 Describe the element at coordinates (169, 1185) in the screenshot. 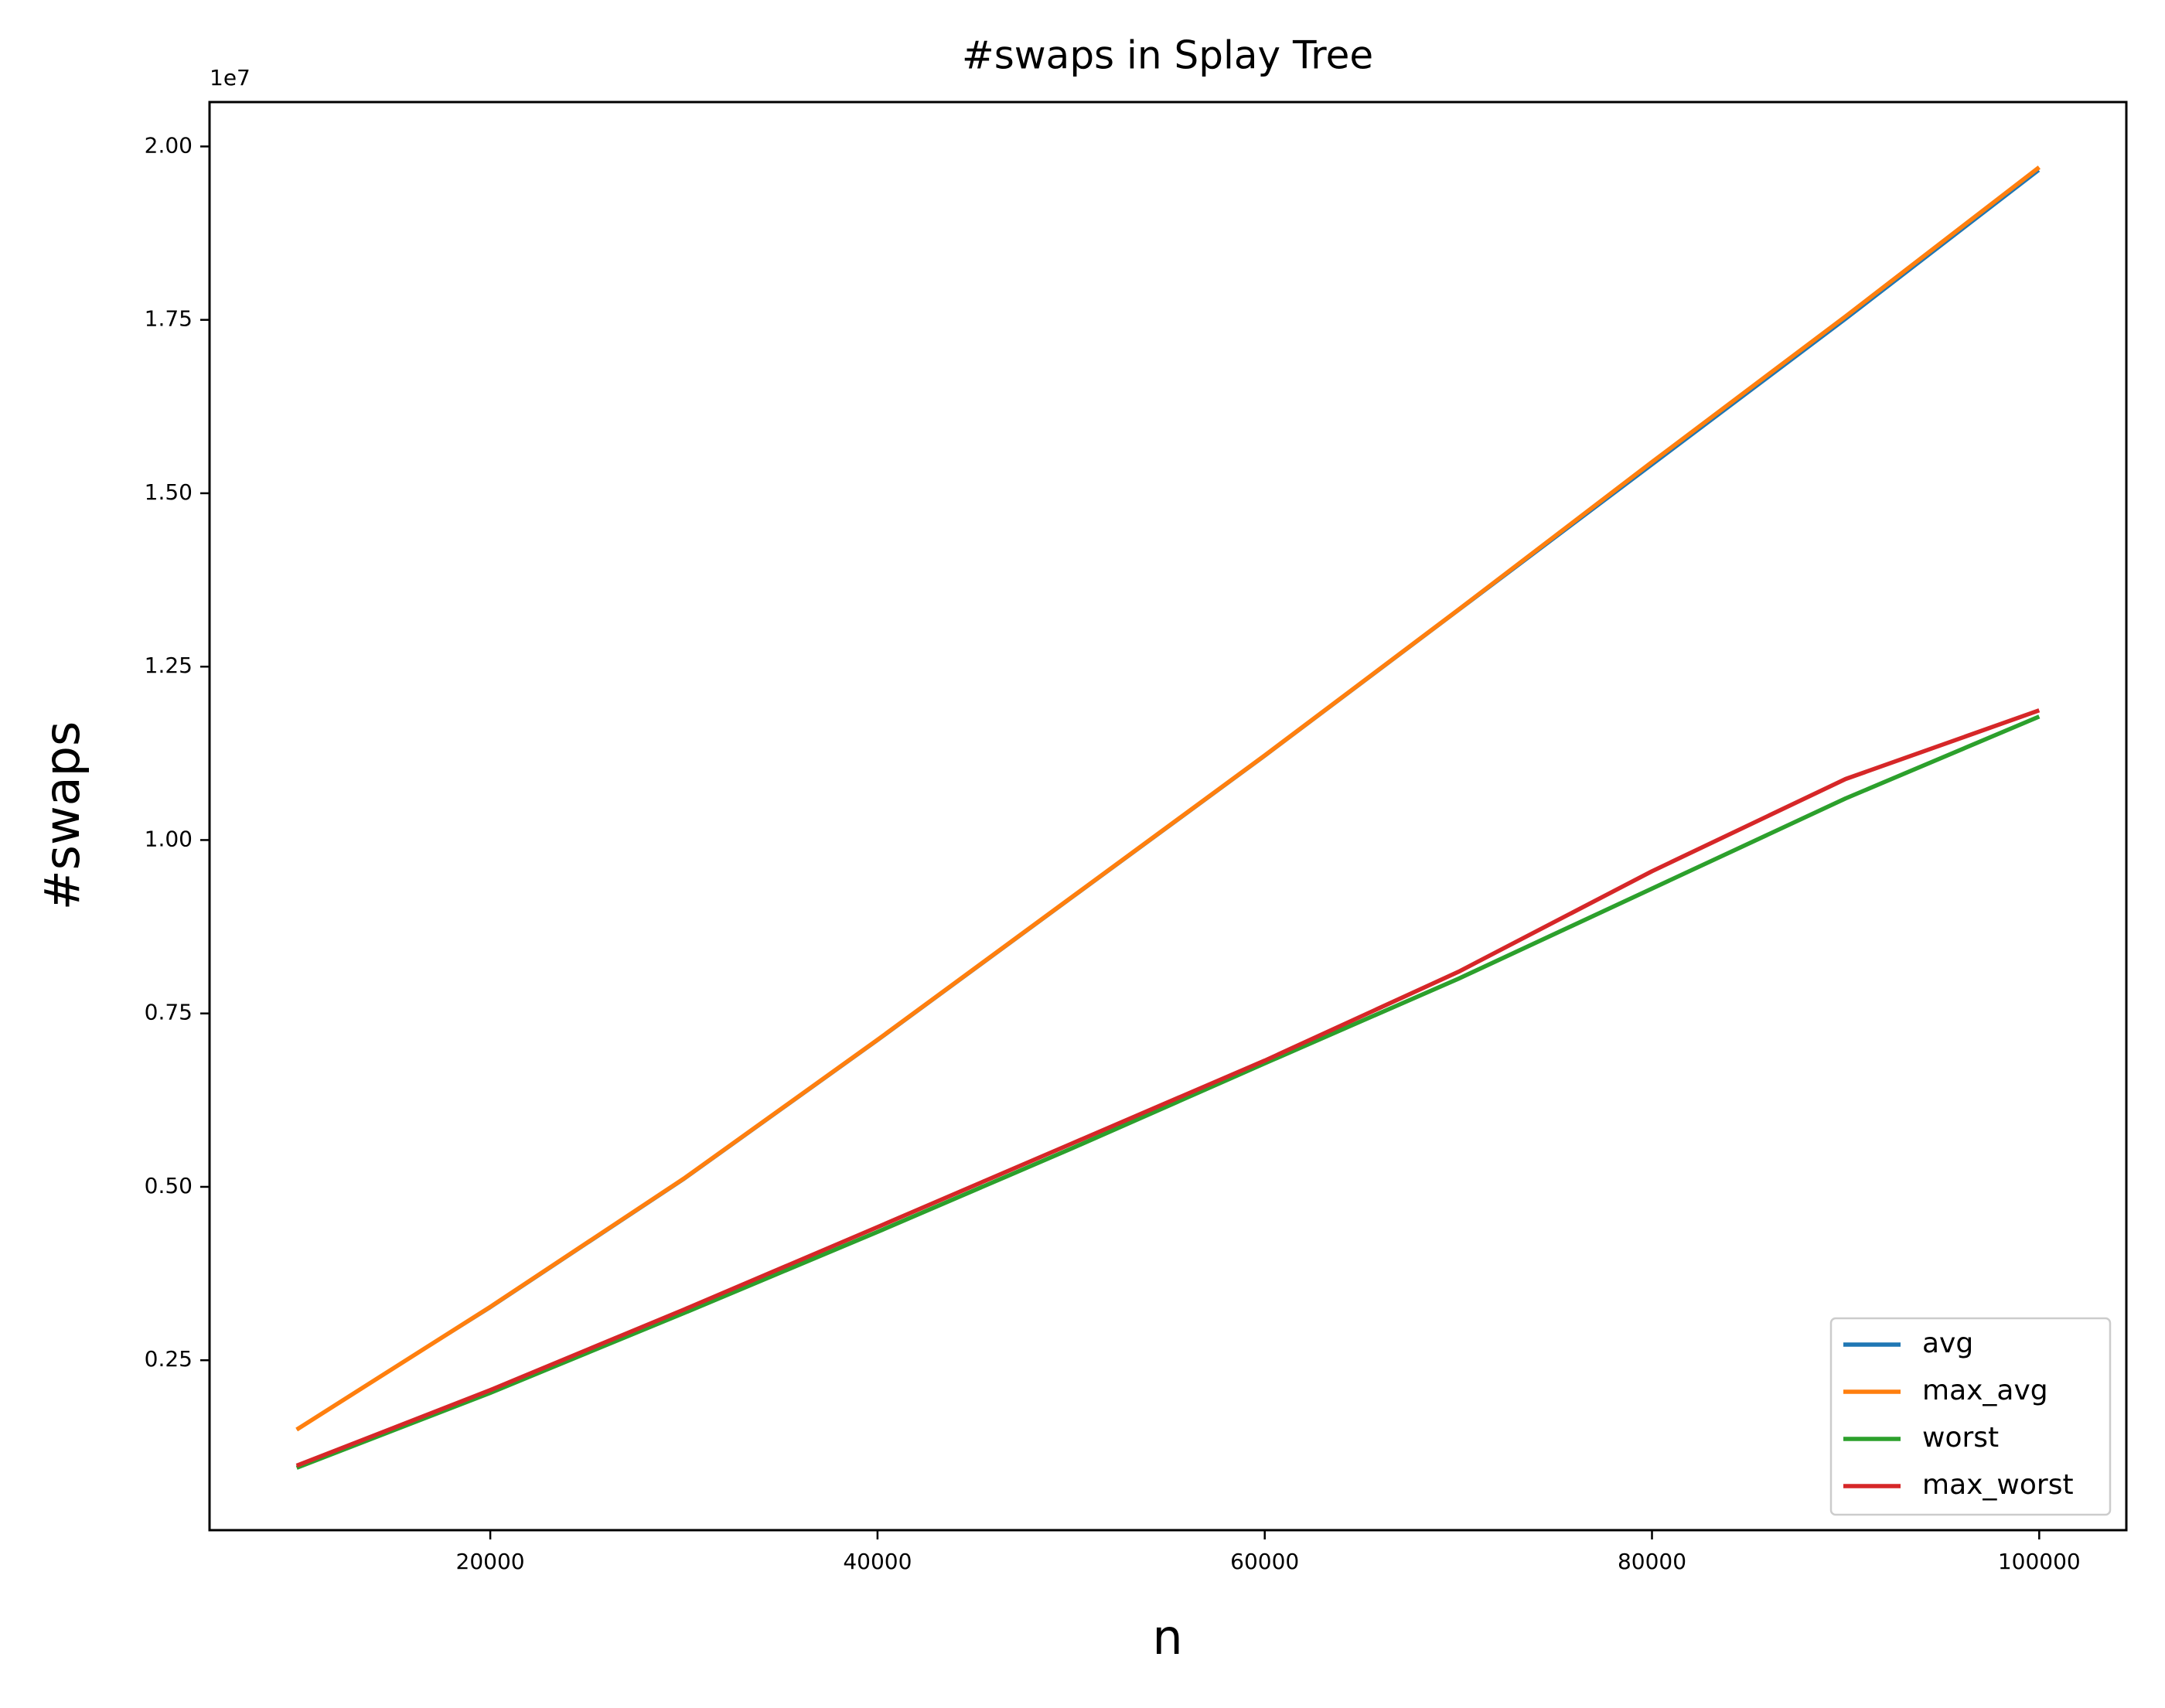

I see `y-tick-label: 0.50` at that location.